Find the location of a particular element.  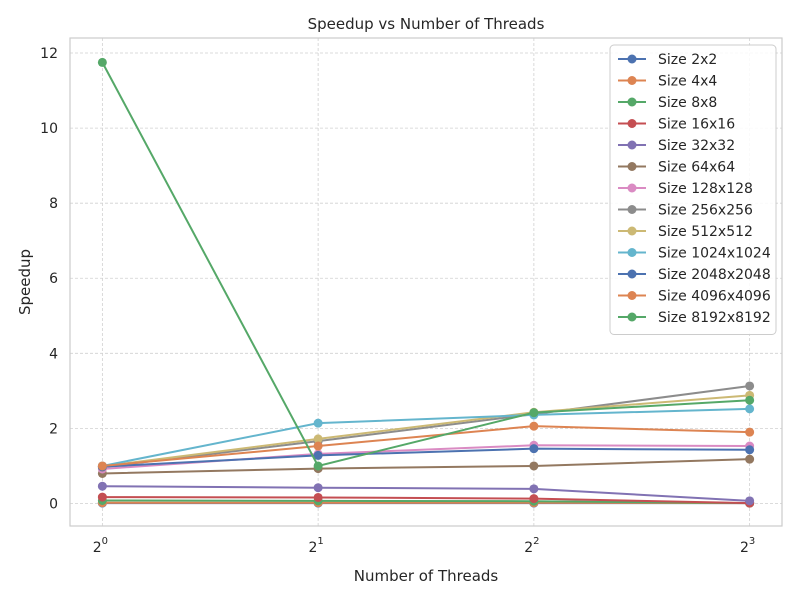

legend-item: Size 1024x1024 is located at coordinates (694, 254).